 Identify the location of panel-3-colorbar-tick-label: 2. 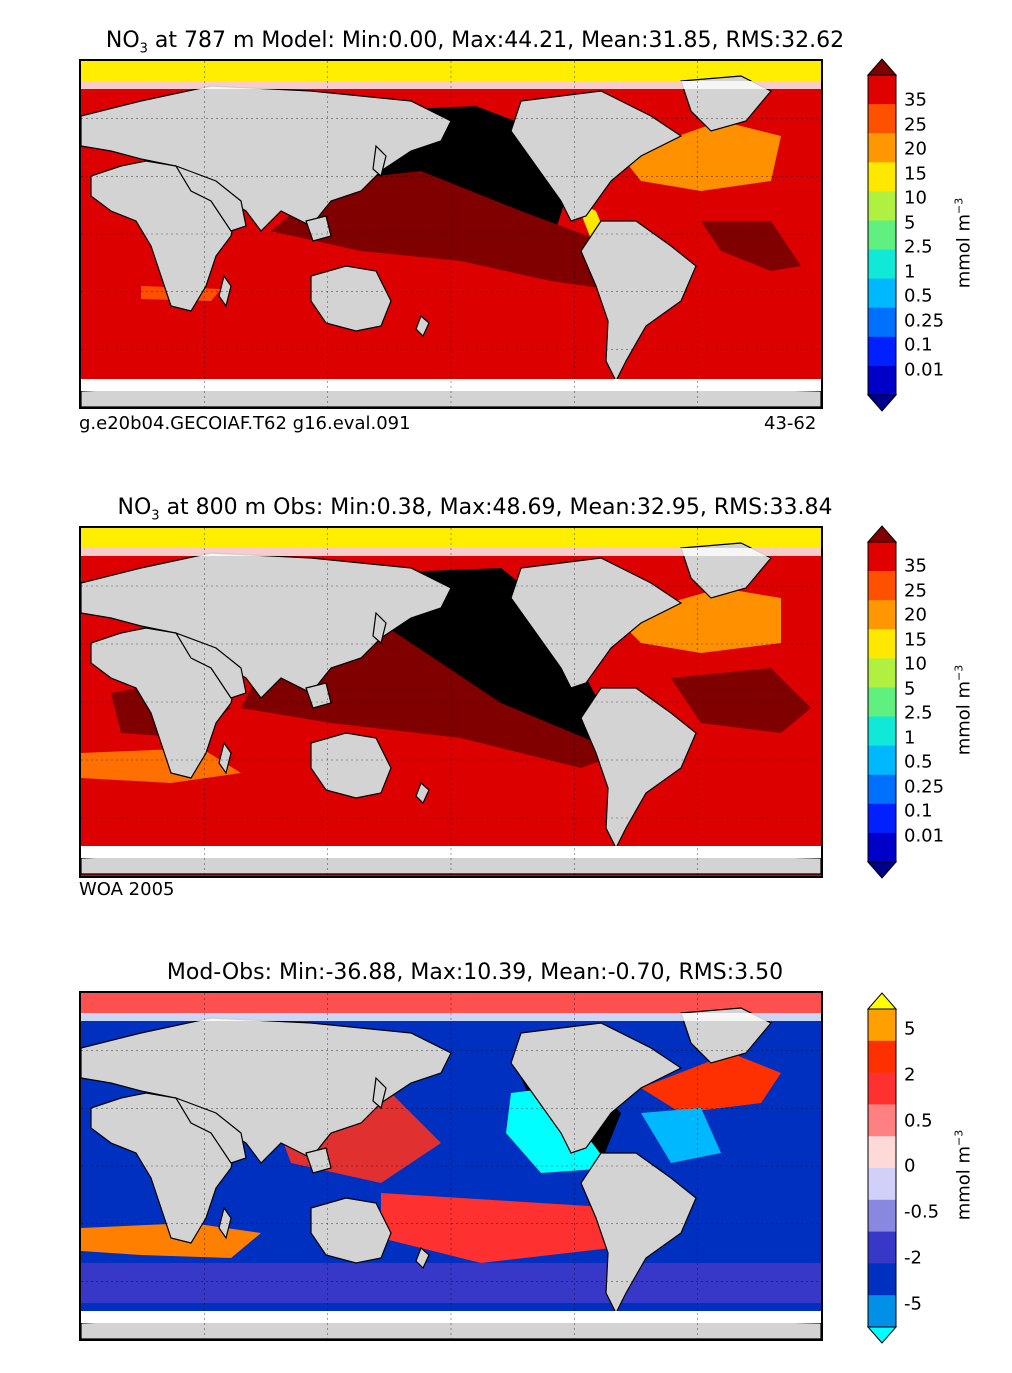
(910, 1075).